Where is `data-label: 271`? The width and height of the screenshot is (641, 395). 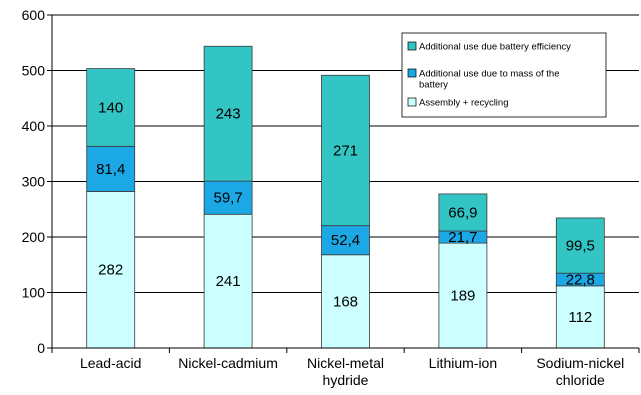
data-label: 271 is located at coordinates (345, 150).